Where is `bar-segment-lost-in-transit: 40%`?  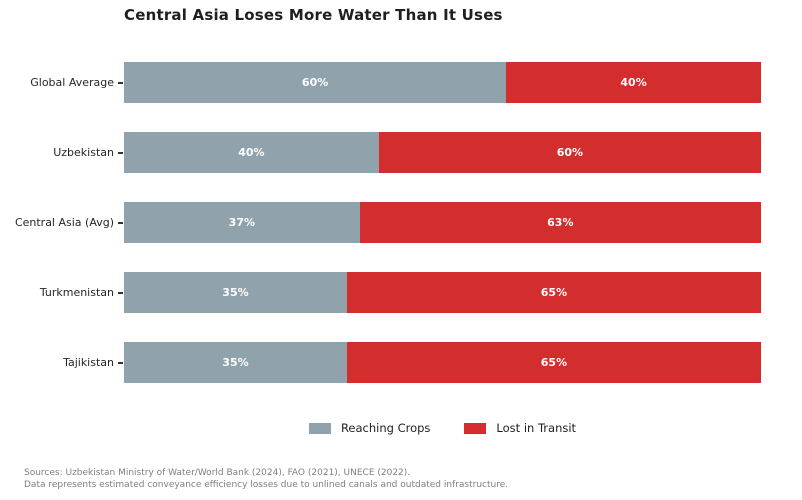
bar-segment-lost-in-transit: 40% is located at coordinates (633, 82).